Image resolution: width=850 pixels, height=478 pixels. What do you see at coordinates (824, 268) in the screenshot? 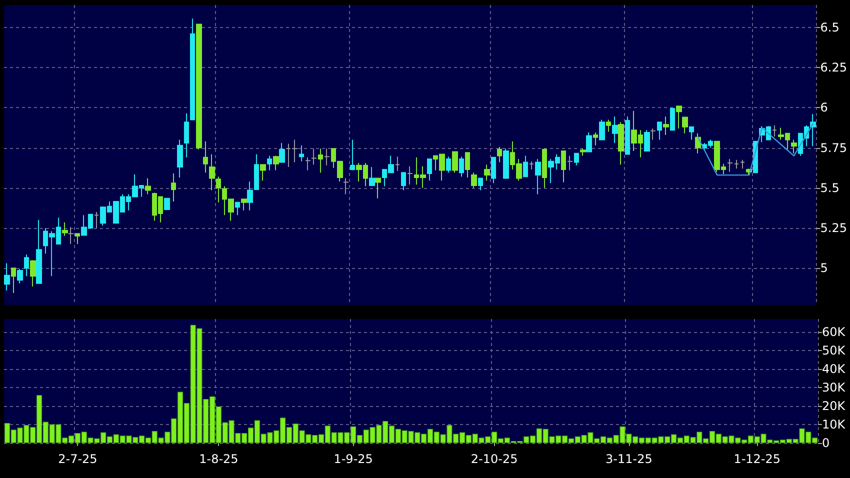
I see `y-tick-label: 5` at bounding box center [824, 268].